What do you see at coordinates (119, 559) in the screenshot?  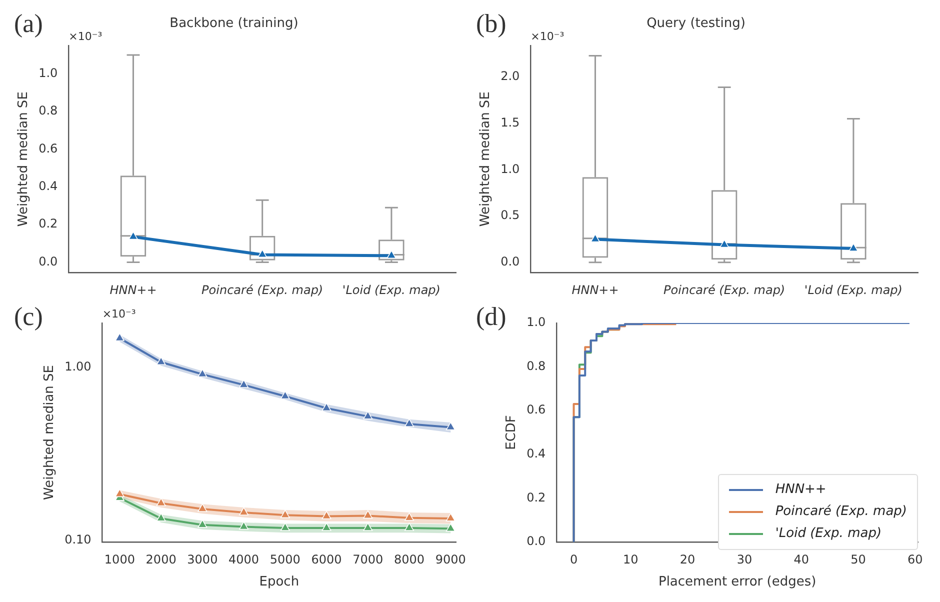 I see `x-tick-label: 1000` at bounding box center [119, 559].